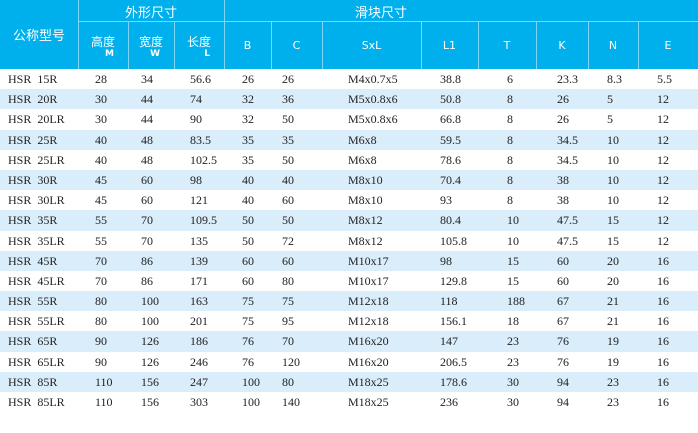 This screenshot has height=433, width=698. Describe the element at coordinates (150, 321) in the screenshot. I see `cell-width-w: 100` at that location.